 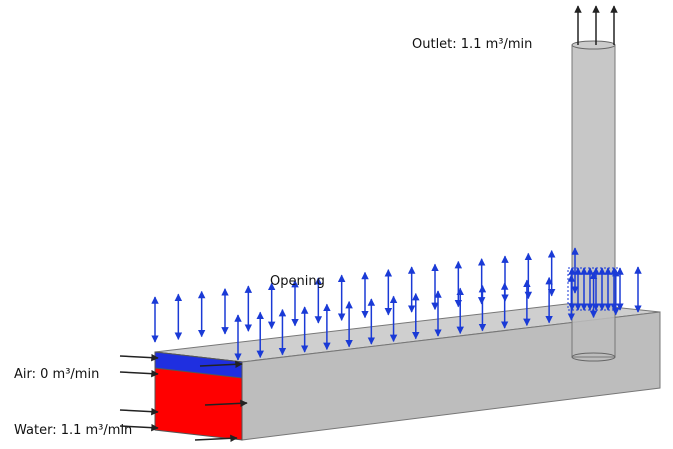 What do you see at coordinates (297, 281) in the screenshot?
I see `opening-label: Opening` at bounding box center [297, 281].